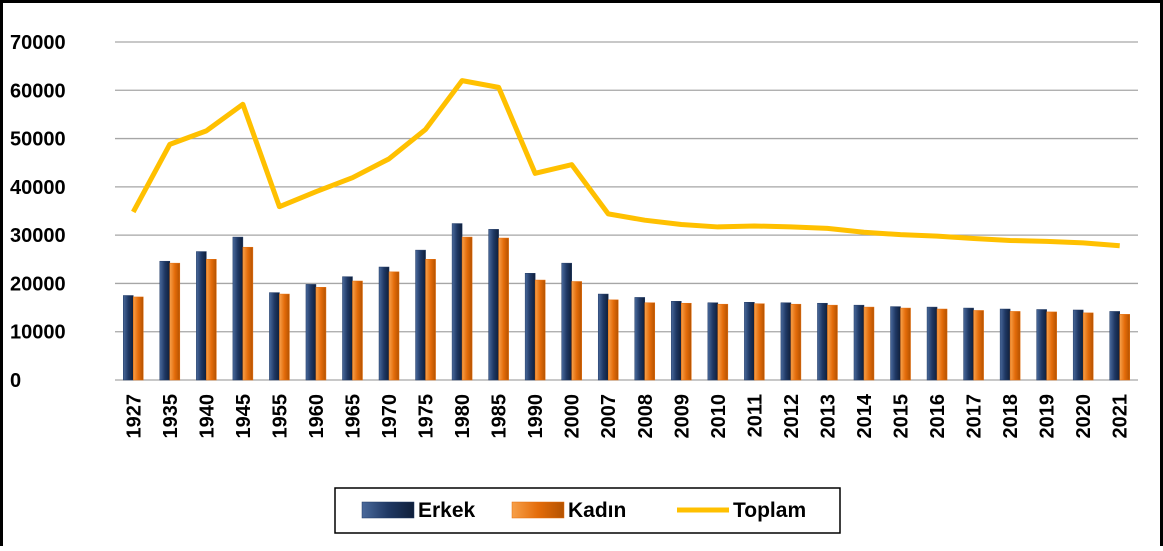  Describe the element at coordinates (938, 416) in the screenshot. I see `x-tick-label: 2016` at that location.